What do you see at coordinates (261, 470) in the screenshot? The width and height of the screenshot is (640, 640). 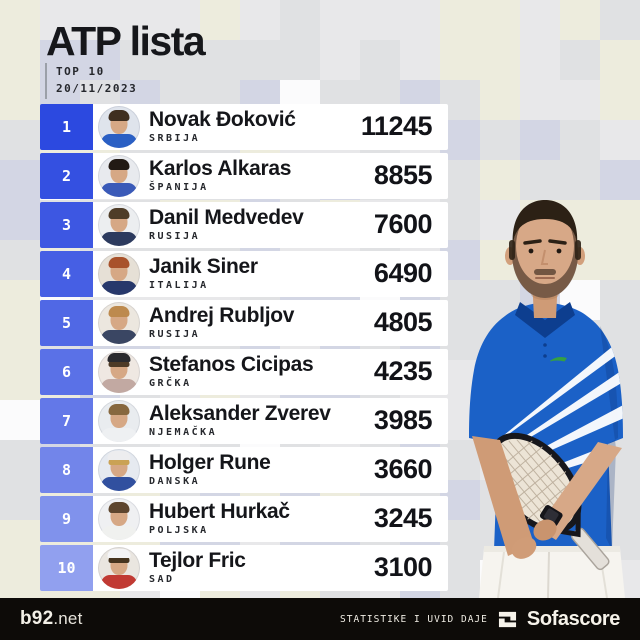 I see `player-info: Holger Rune DANSKA` at bounding box center [261, 470].